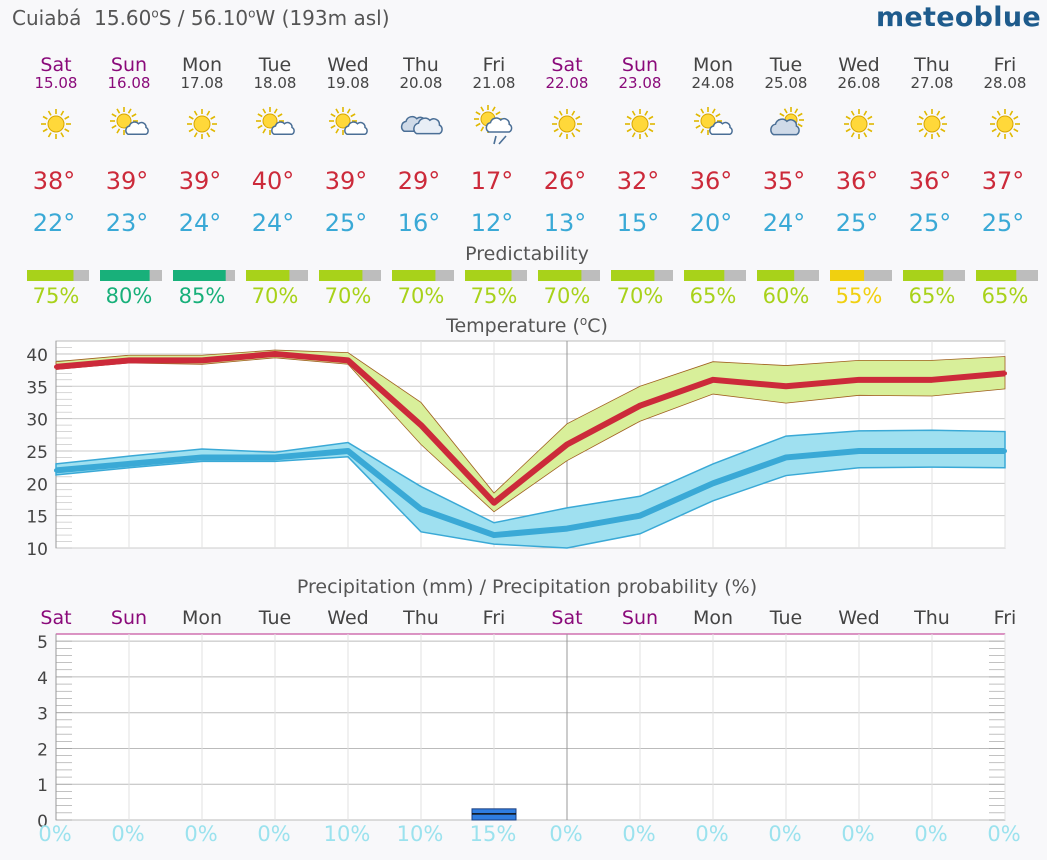 Image resolution: width=1047 pixels, height=860 pixels. What do you see at coordinates (494, 83) in the screenshot?
I see `day-date: 21.08` at bounding box center [494, 83].